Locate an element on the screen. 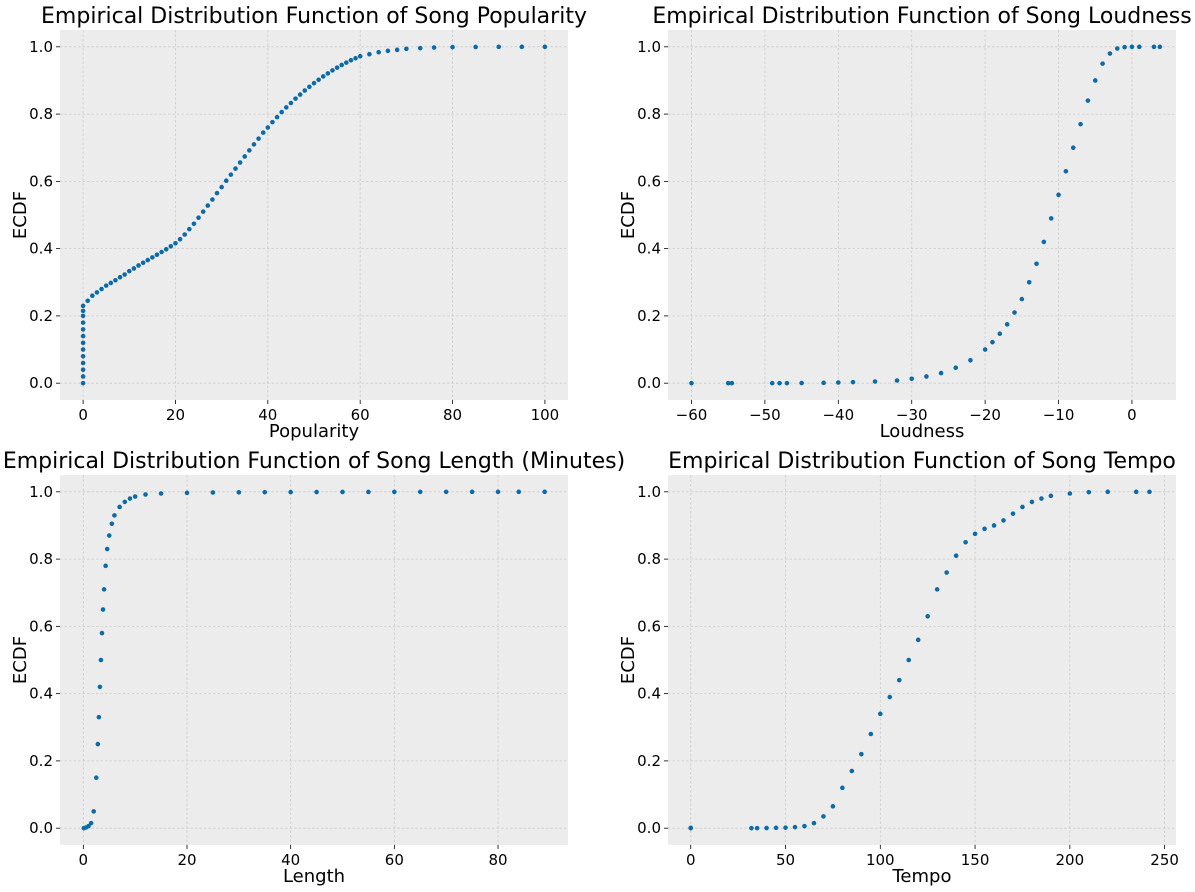  x-axis-label: Popularity is located at coordinates (314, 431).